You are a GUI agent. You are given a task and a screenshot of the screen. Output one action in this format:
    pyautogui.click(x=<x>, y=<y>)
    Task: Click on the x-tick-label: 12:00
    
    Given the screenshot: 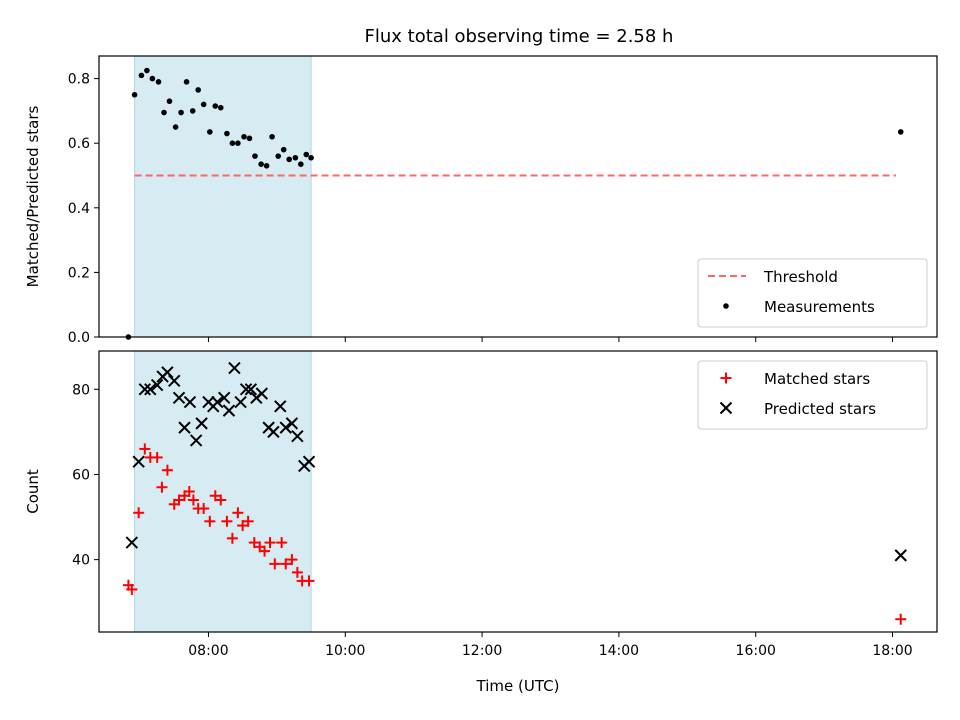 What is the action you would take?
    pyautogui.click(x=482, y=651)
    